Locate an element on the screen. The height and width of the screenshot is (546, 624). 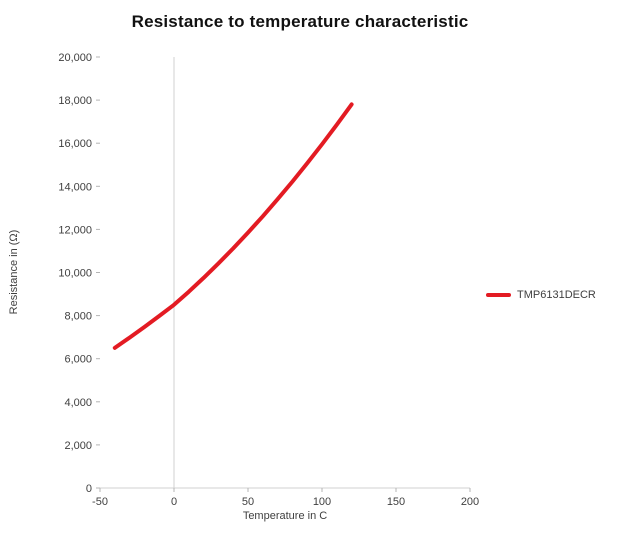
x-axis-title: Temperature in C is located at coordinates (285, 516).